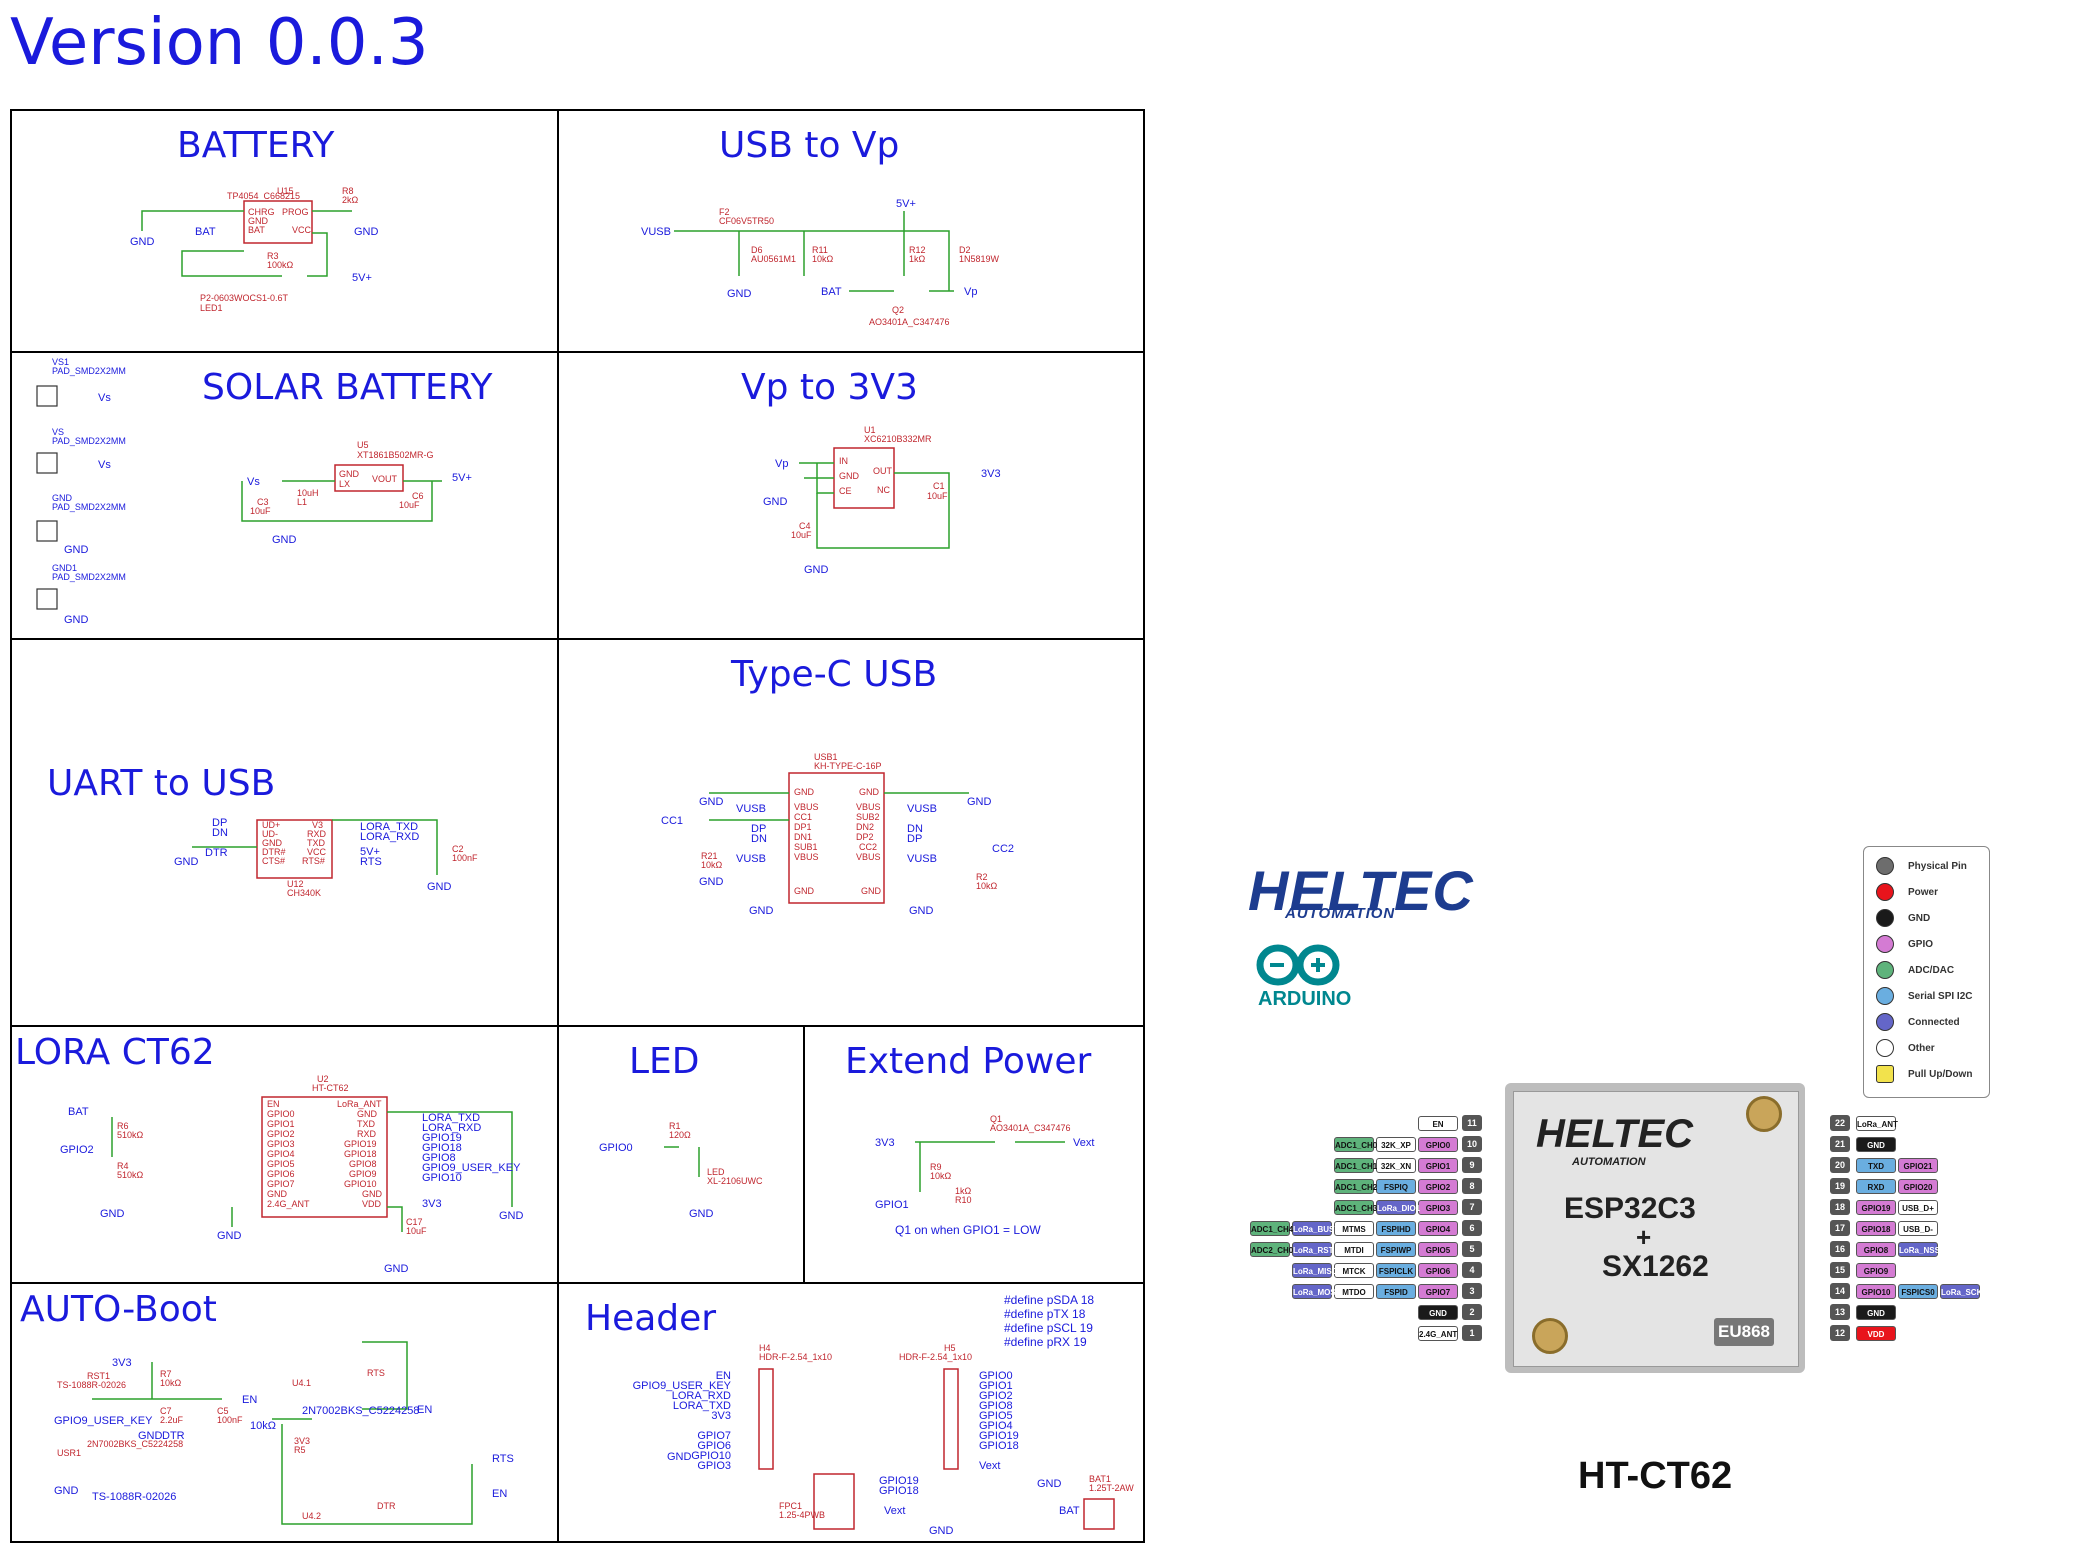 This screenshot has height=1556, width=2087. Describe the element at coordinates (1885, 1074) in the screenshot. I see `pull-updown-icon` at that location.